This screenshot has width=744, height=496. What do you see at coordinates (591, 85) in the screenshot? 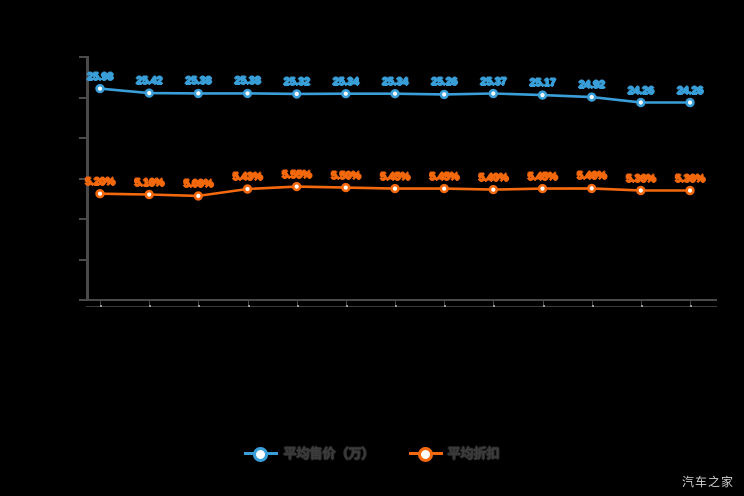
I see `data-point-label: 24.92` at bounding box center [591, 85].